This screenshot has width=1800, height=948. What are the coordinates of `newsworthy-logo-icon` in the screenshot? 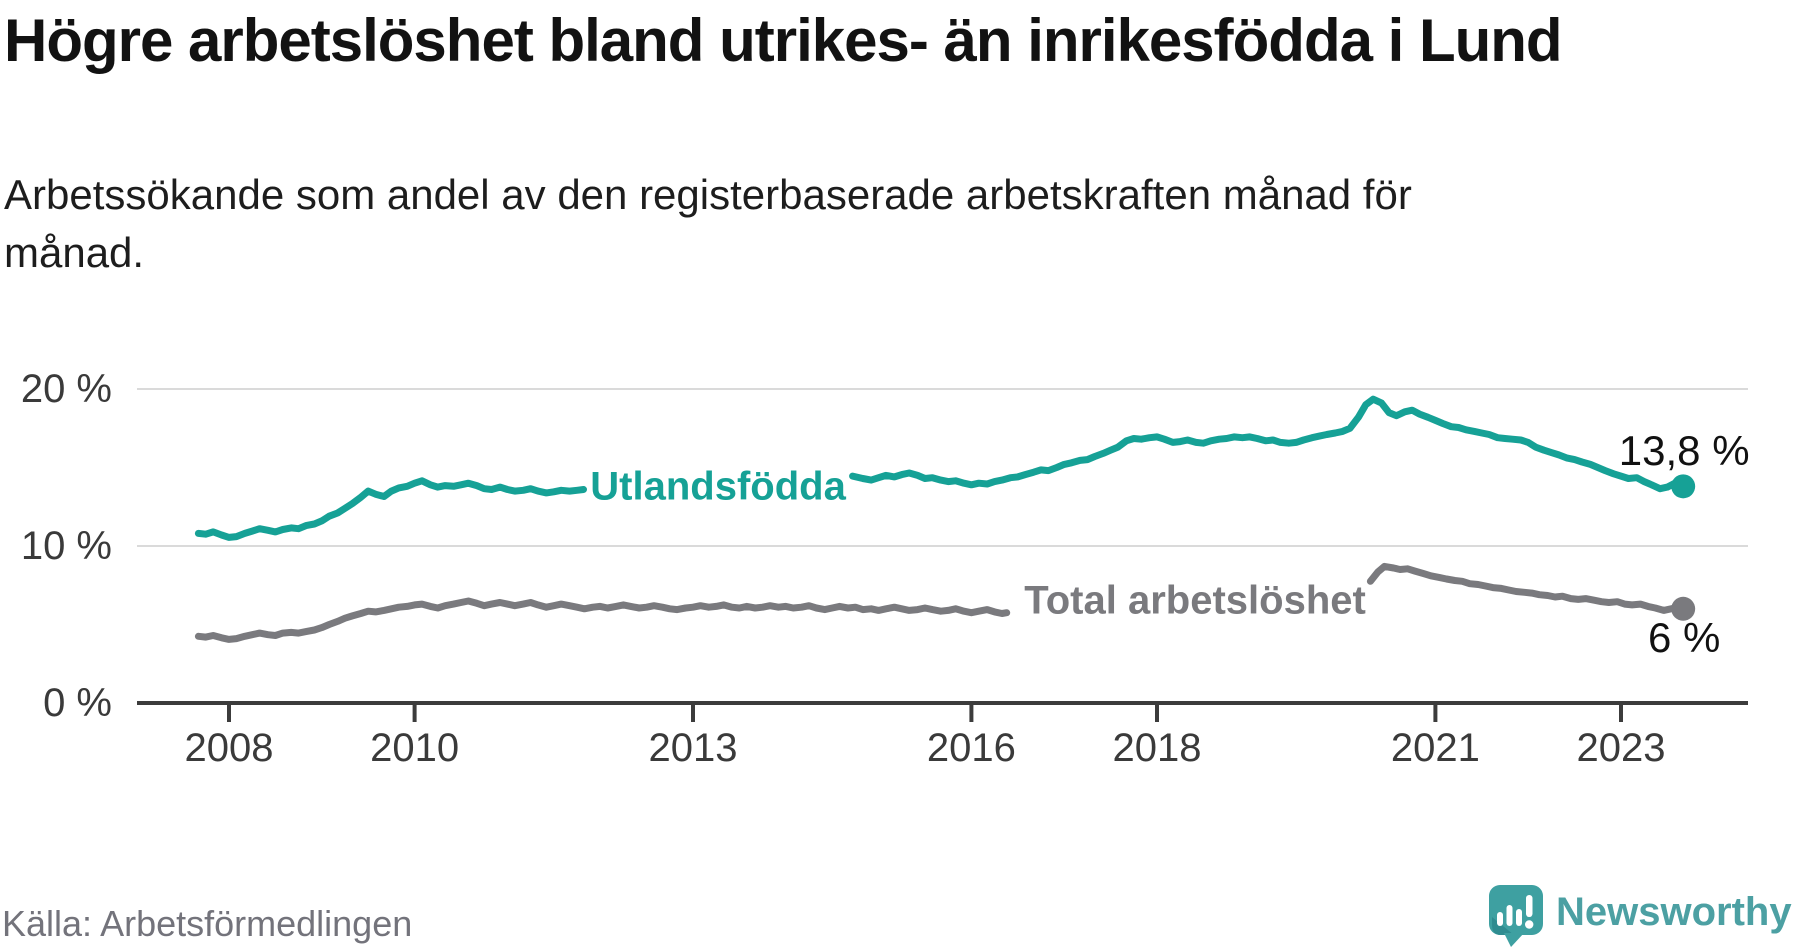 It's located at (1516, 916).